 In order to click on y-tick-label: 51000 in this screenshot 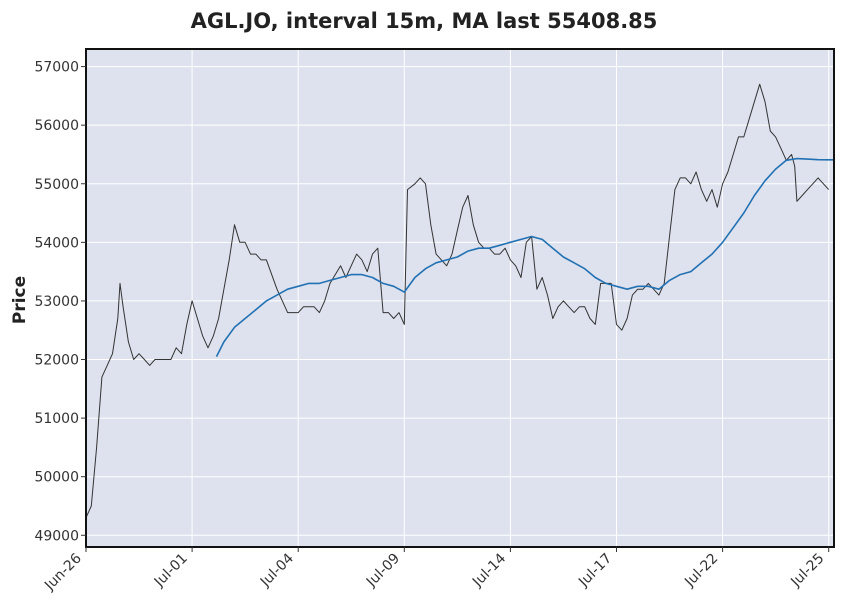, I will do `click(56, 419)`.